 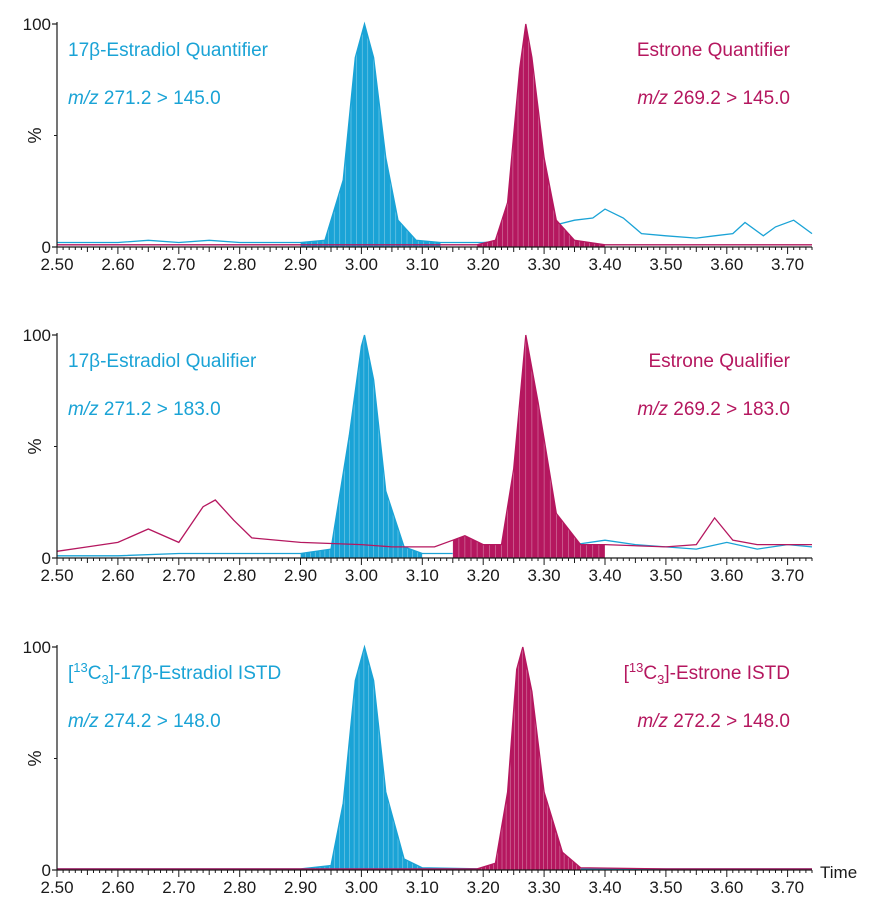 What do you see at coordinates (144, 721) in the screenshot?
I see `annotation-left-mz: m/z 274.2 > 148.0` at bounding box center [144, 721].